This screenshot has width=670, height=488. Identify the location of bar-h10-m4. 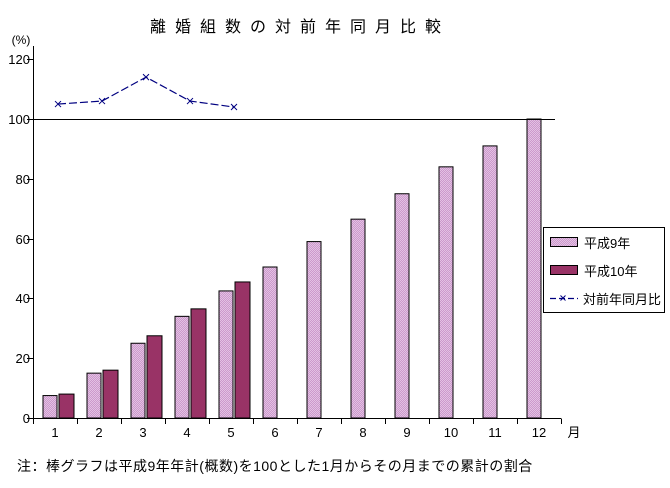
(198, 363).